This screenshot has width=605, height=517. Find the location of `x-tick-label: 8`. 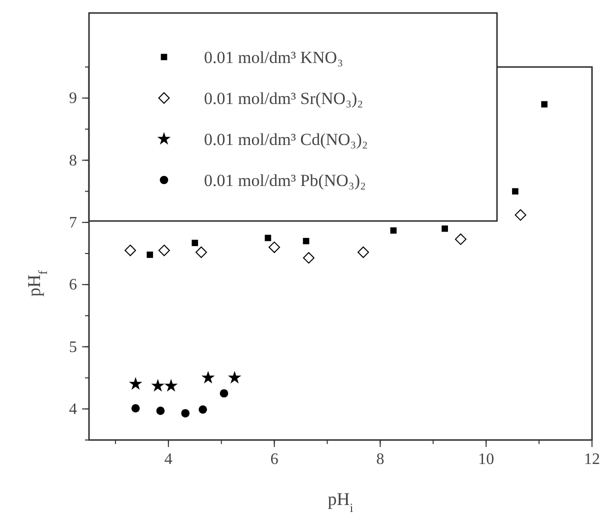

x-tick-label: 8 is located at coordinates (380, 459).